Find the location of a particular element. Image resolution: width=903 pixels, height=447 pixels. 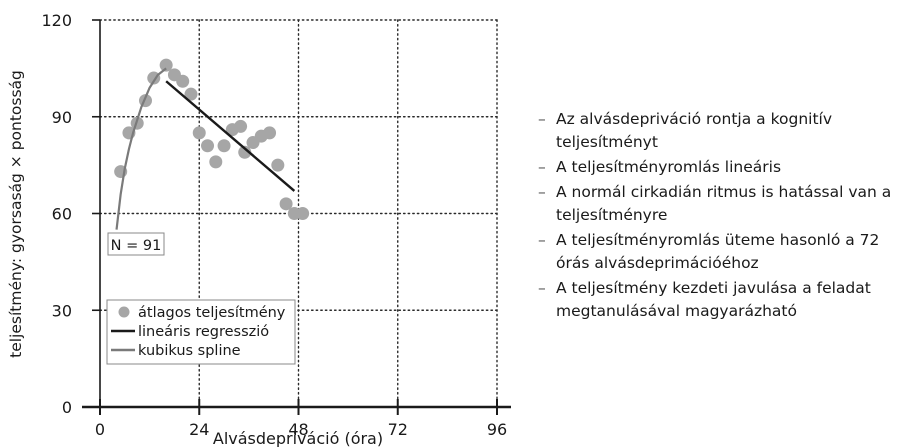

x-tick-label: 24 is located at coordinates (199, 429).